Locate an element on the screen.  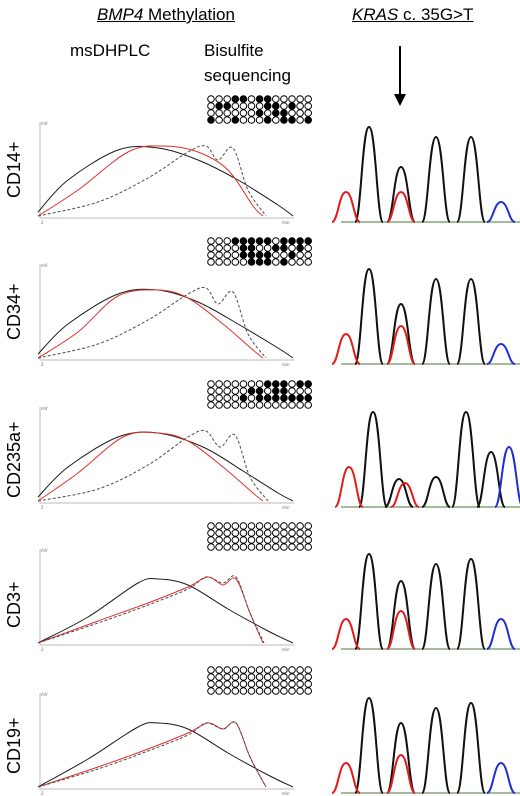
bmp4-header-rest: Methylation is located at coordinates (189, 14).